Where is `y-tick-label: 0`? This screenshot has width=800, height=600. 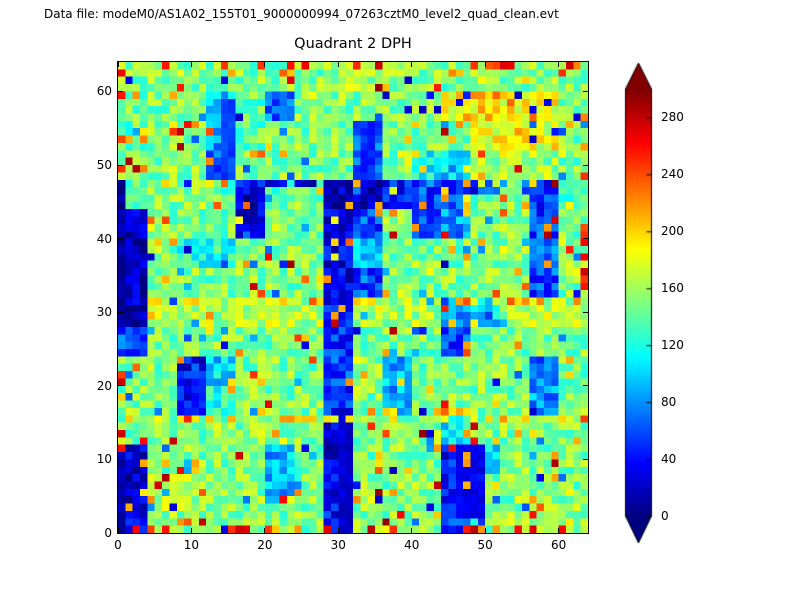
y-tick-label: 0 is located at coordinates (108, 533).